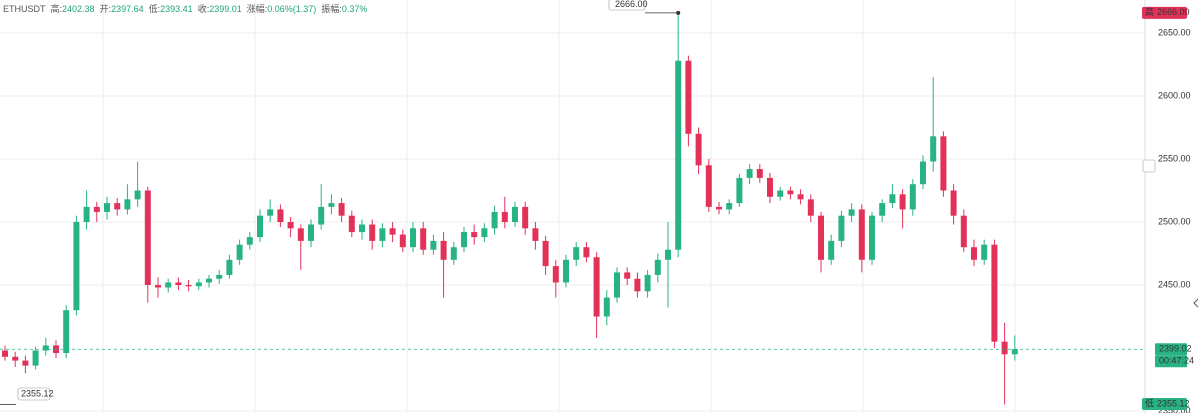 The width and height of the screenshot is (1200, 413). What do you see at coordinates (1173, 12) in the screenshot?
I see `max-axis-label: 2666.00` at bounding box center [1173, 12].